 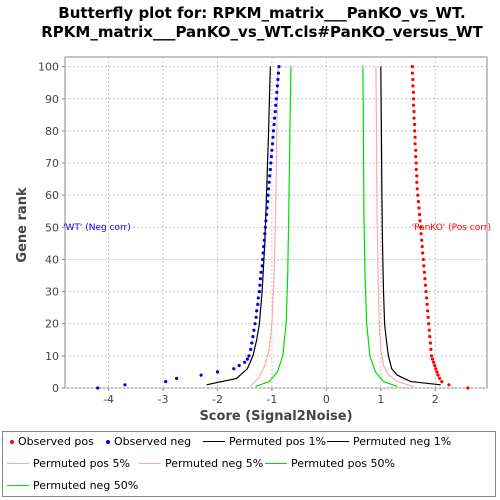 I want to click on legend-label: Permuted pos 50%, so click(x=343, y=463).